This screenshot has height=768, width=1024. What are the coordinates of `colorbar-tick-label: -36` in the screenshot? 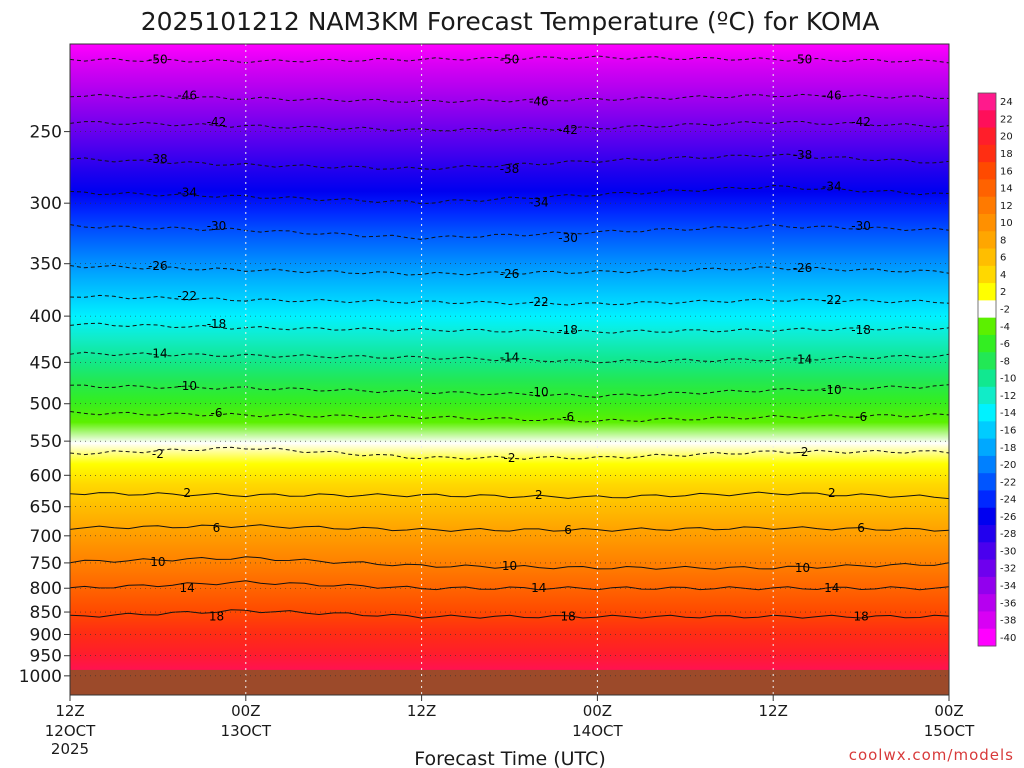 It's located at (1008, 603).